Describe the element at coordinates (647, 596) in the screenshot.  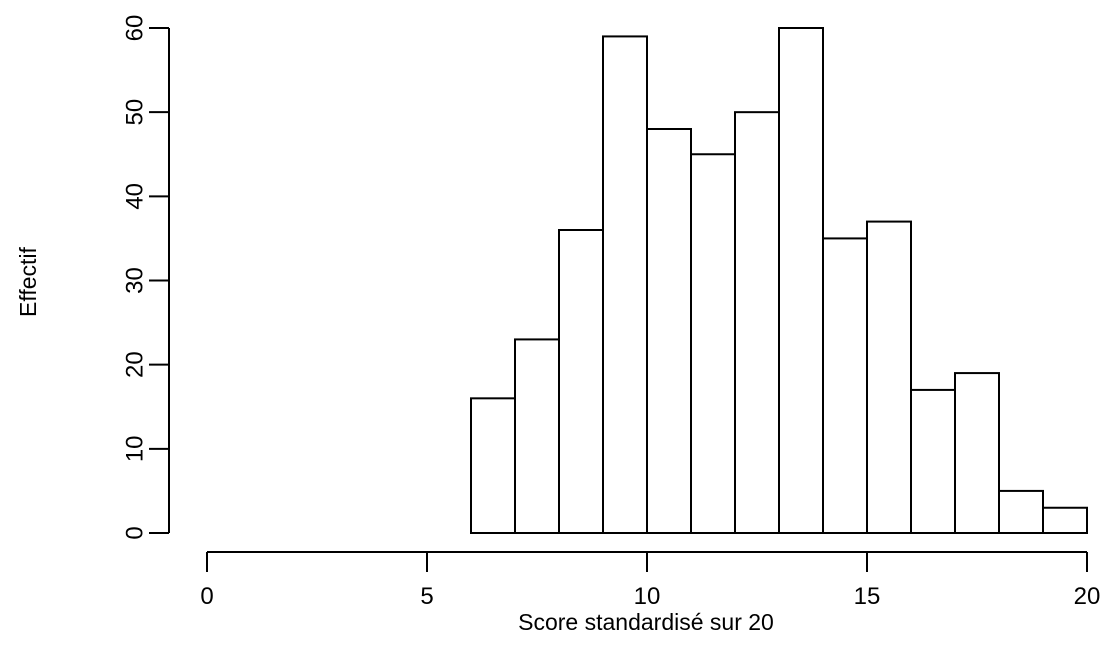
I see `x-tick-label-10: 10` at that location.